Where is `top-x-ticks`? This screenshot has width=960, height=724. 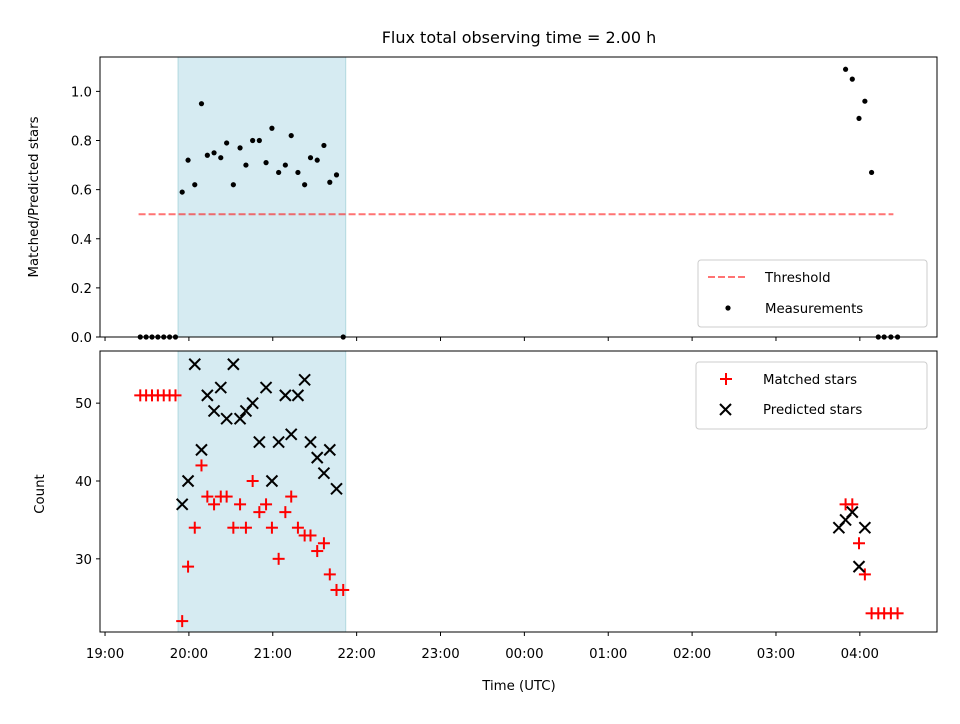
top-x-ticks is located at coordinates (482, 339).